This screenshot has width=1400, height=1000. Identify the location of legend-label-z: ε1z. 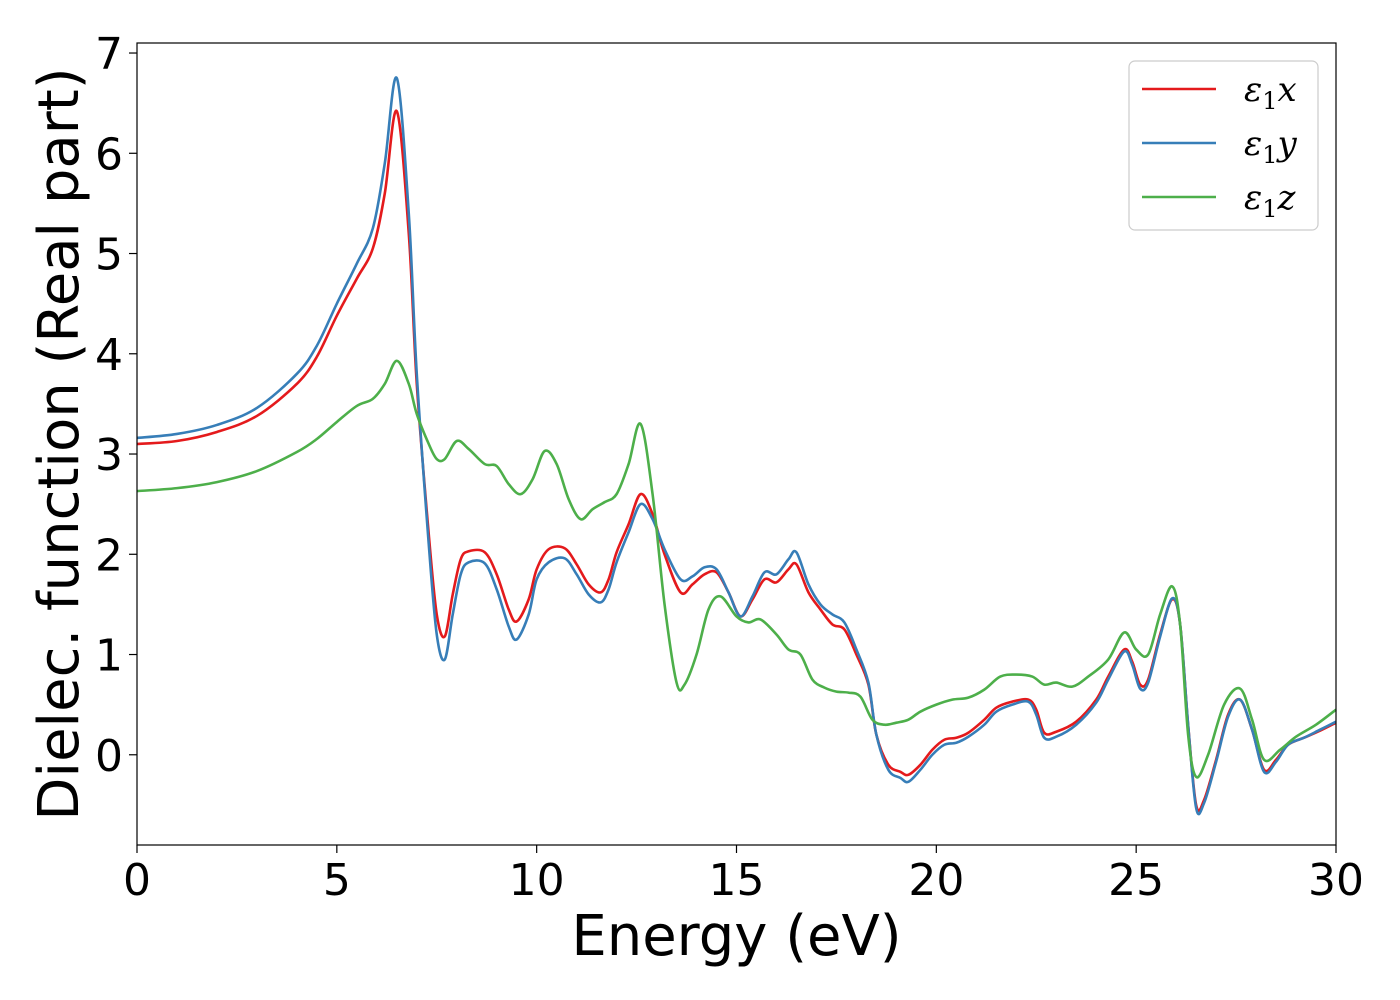
(1270, 200).